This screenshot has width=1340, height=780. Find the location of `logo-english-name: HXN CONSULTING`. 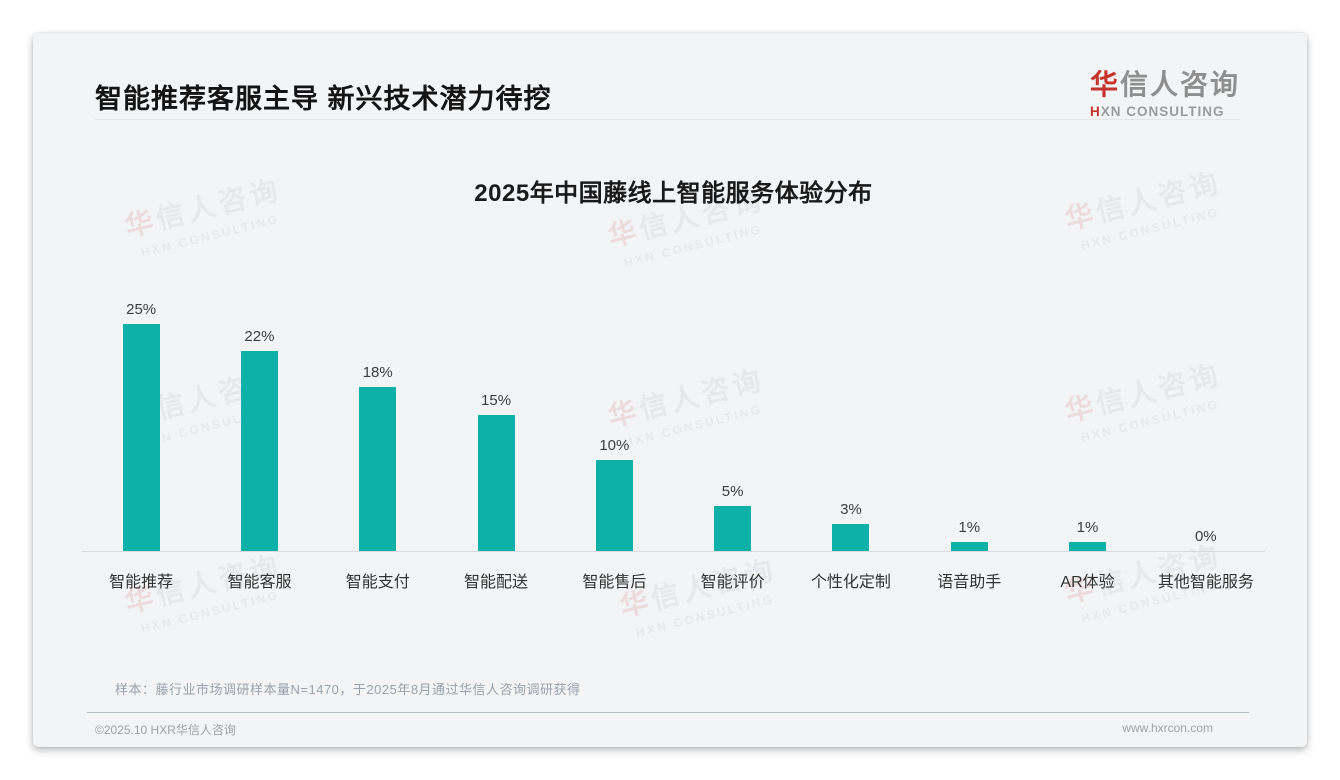

logo-english-name: HXN CONSULTING is located at coordinates (1165, 111).